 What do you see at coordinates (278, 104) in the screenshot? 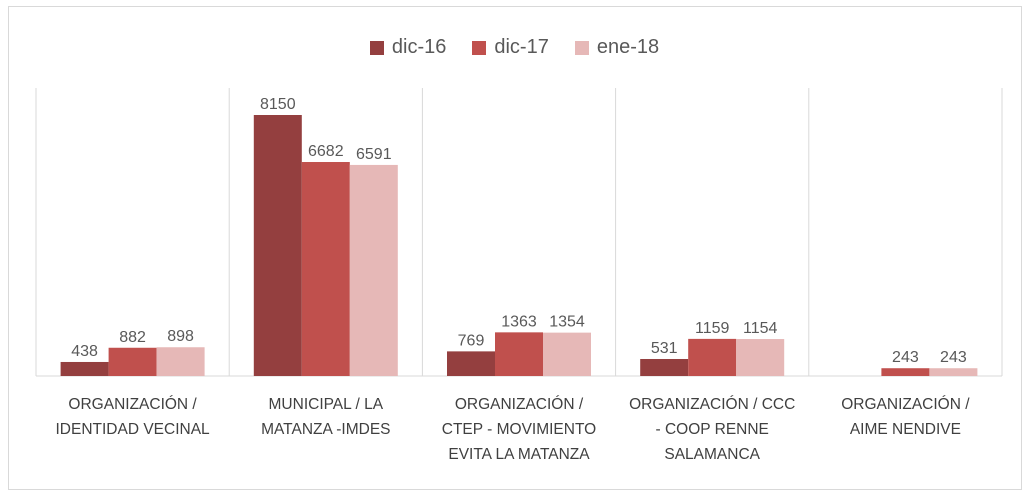
I see `data-label-dic-16: 8150` at bounding box center [278, 104].